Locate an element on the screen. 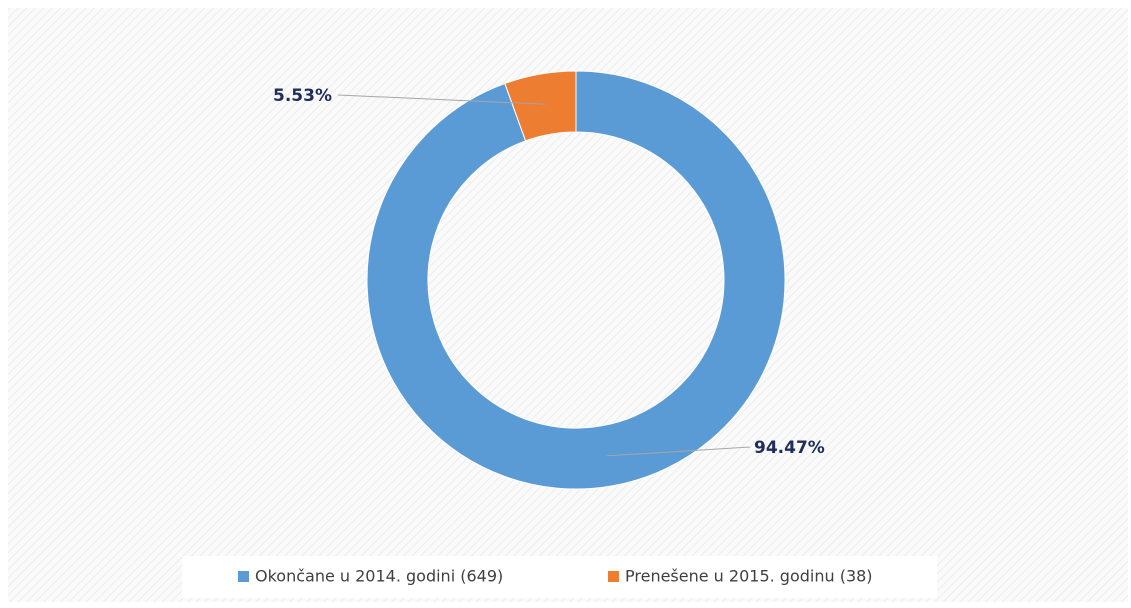 The width and height of the screenshot is (1131, 608). legend-label: Prenešene u 2015. godinu (38) is located at coordinates (749, 576).